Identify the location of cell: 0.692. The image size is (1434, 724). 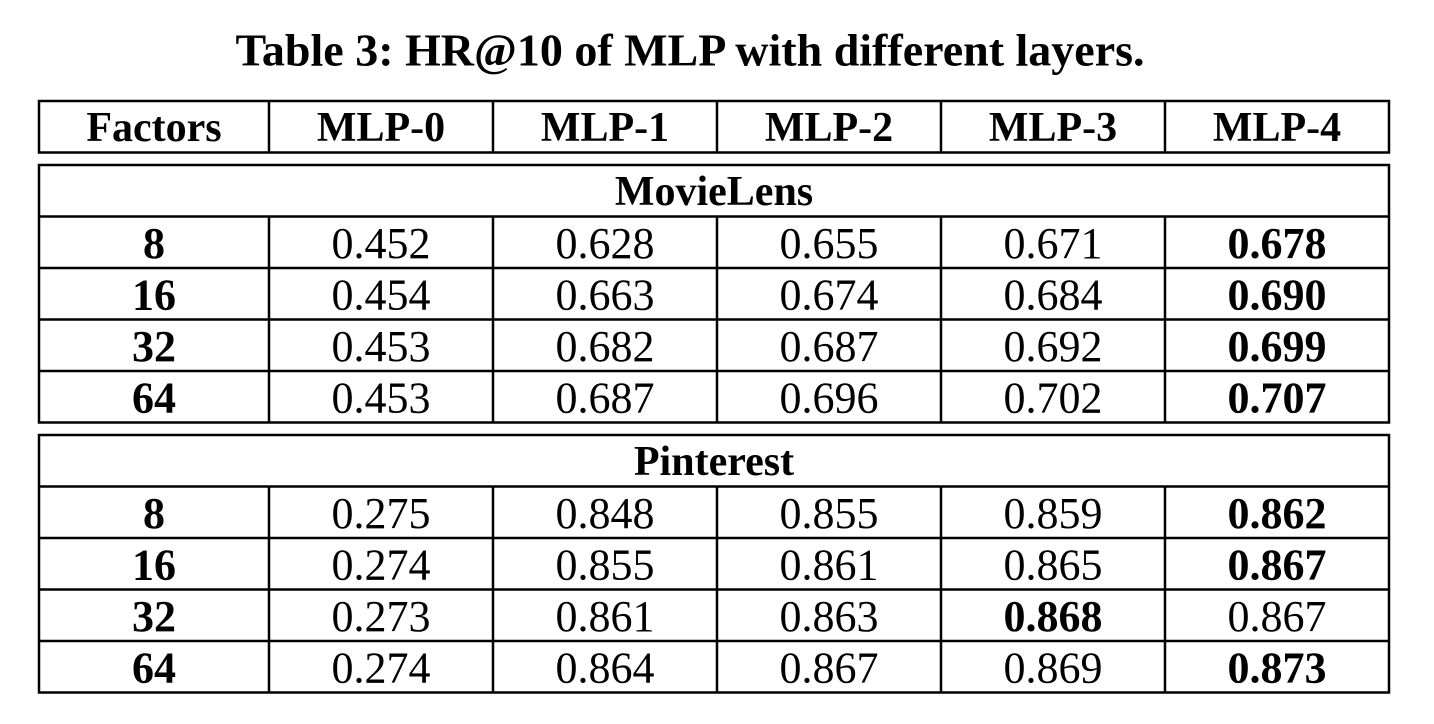
(1053, 346).